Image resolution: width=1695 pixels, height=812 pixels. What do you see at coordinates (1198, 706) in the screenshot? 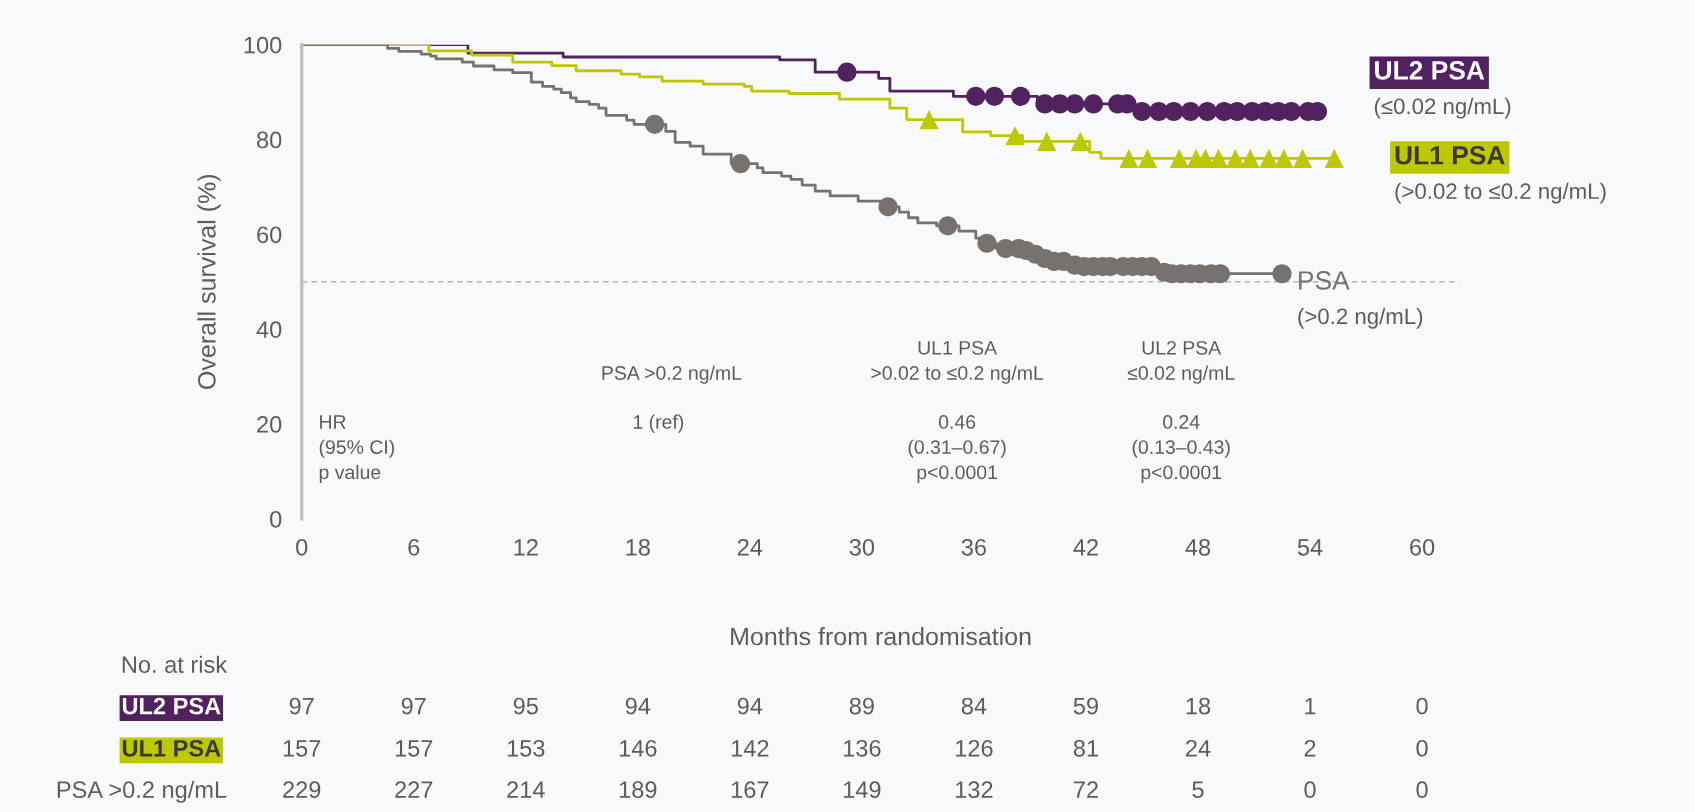
I see `text: 18` at bounding box center [1198, 706].